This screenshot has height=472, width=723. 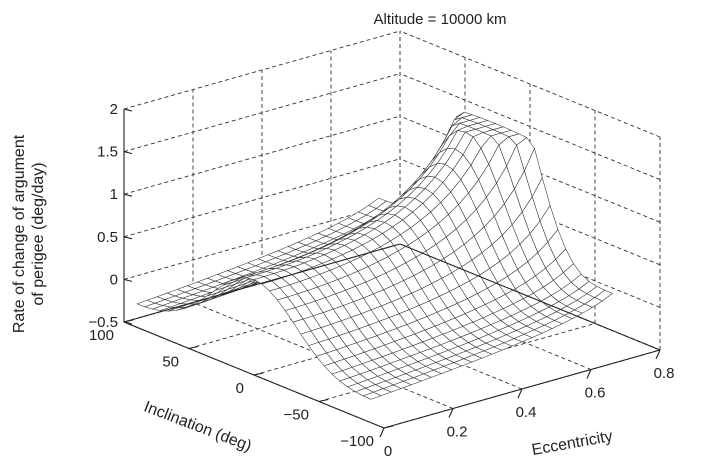 What do you see at coordinates (197, 426) in the screenshot?
I see `y-axis-label: Inclination (deg)` at bounding box center [197, 426].